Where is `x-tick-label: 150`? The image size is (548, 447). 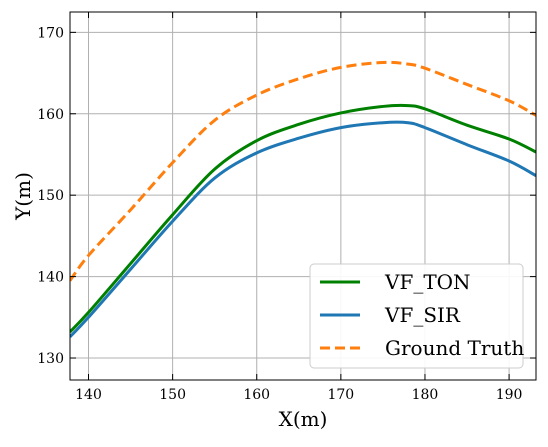 x-tick-label: 150 is located at coordinates (172, 395).